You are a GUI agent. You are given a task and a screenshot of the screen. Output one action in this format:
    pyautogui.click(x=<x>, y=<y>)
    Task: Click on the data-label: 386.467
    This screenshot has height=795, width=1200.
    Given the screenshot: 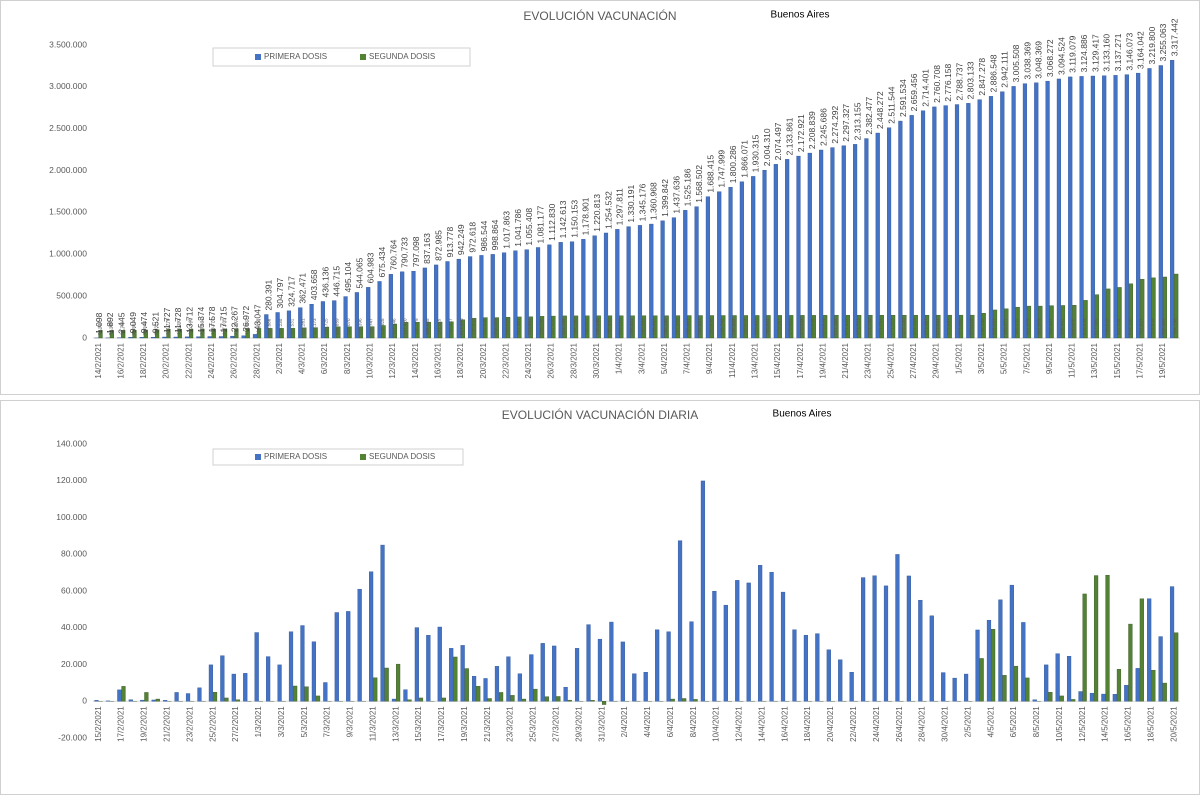 What is the action you would take?
    pyautogui.click(x=1050, y=326)
    